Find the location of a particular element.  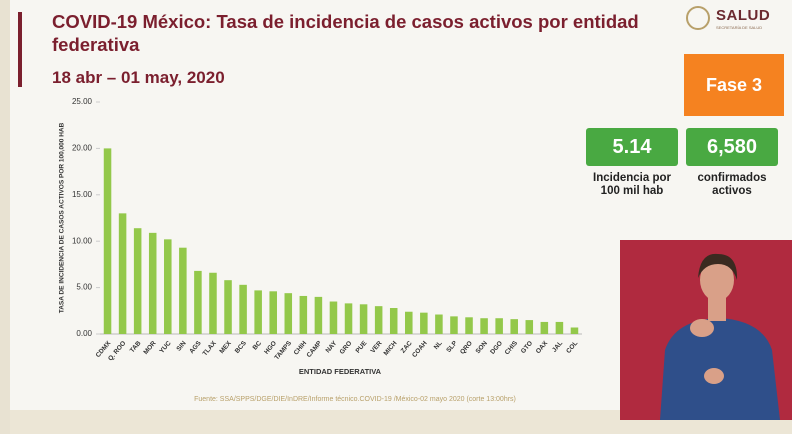

indicator-value: 5.14 is located at coordinates (632, 147).